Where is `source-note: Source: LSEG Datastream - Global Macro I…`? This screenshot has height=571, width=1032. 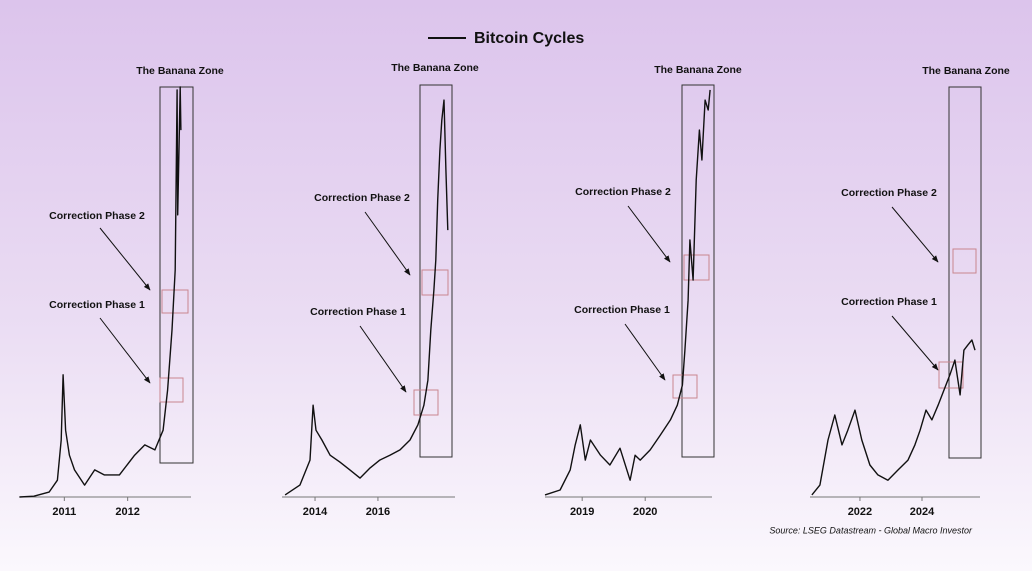 source-note: Source: LSEG Datastream - Global Macro I… is located at coordinates (871, 530).